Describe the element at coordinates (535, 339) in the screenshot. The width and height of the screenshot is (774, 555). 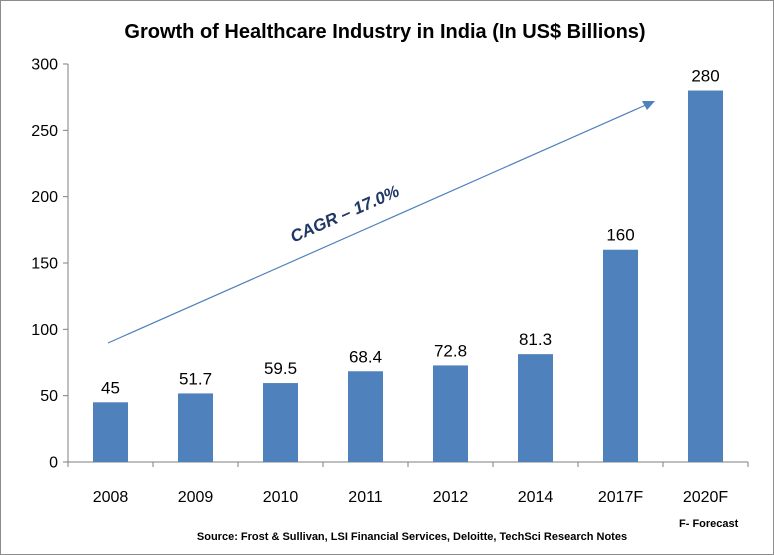
I see `data-label: 81.3` at that location.